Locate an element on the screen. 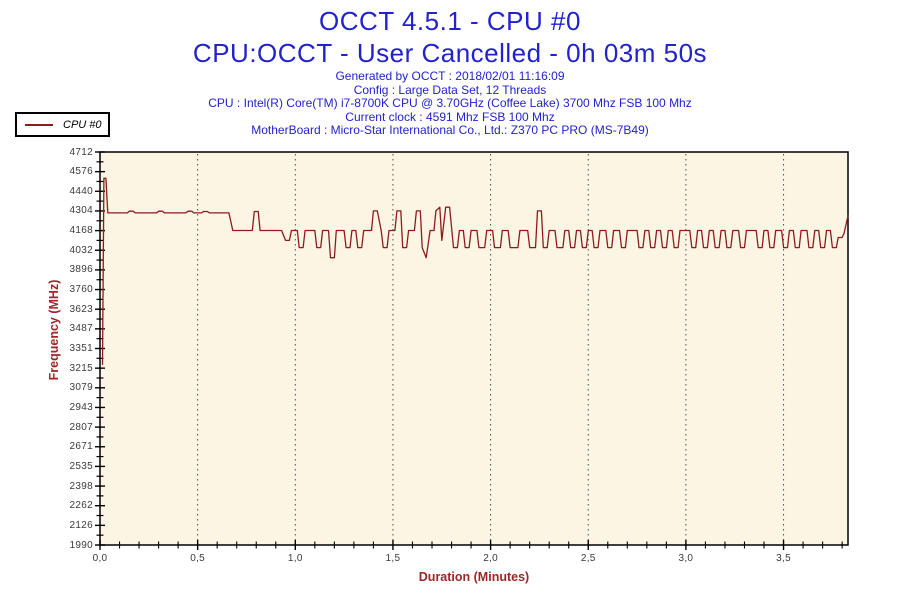 The height and width of the screenshot is (600, 900). y-tick-label: 3487 is located at coordinates (81, 329).